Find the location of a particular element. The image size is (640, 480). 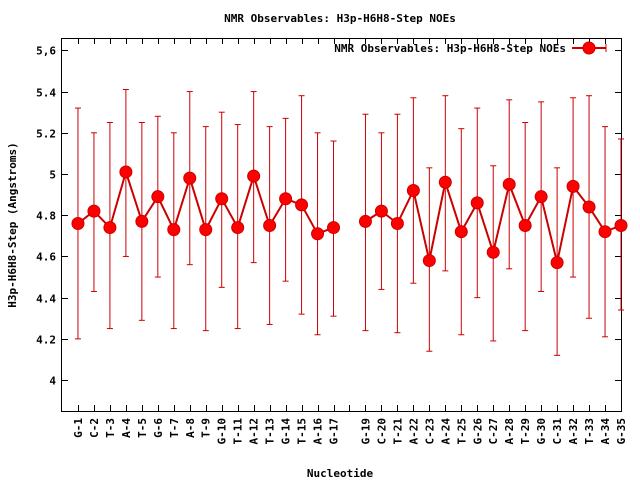

x-tick-label: T-33 is located at coordinates (589, 431).